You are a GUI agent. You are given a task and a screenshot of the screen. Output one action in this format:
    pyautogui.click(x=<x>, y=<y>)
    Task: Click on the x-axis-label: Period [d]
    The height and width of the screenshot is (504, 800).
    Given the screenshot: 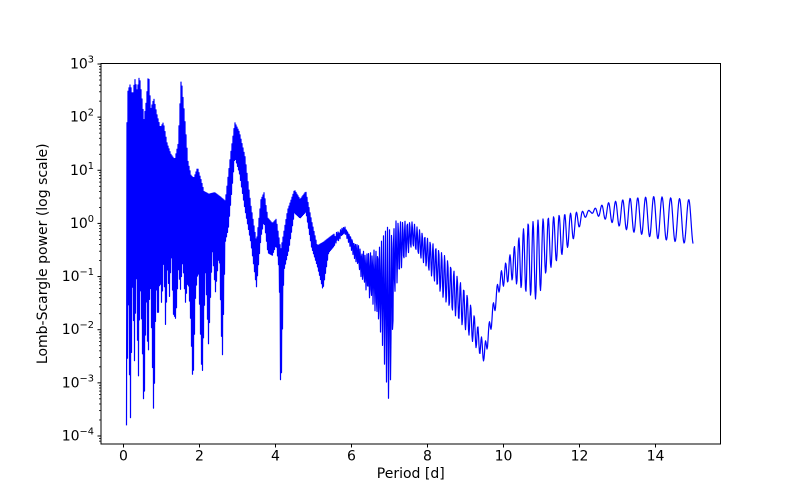 What is the action you would take?
    pyautogui.click(x=411, y=474)
    